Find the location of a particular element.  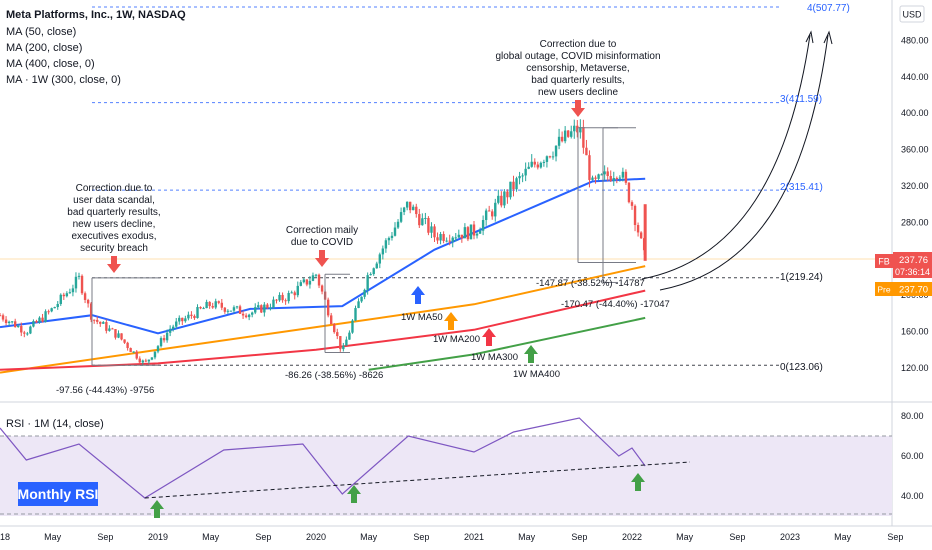

time-tick-17: Sep is located at coordinates (895, 537).